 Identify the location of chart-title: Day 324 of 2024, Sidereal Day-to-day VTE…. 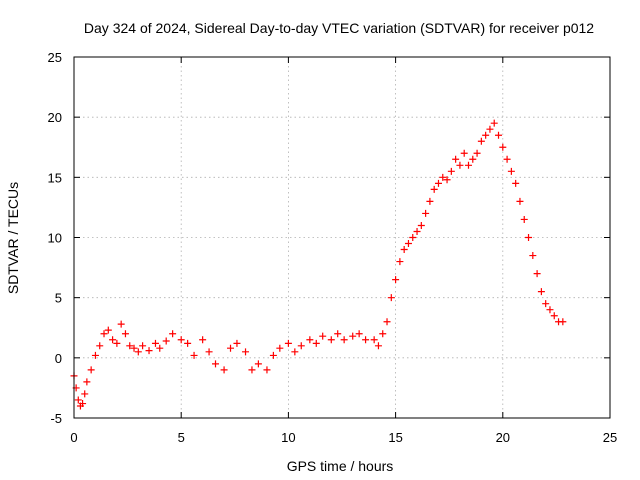
(339, 28).